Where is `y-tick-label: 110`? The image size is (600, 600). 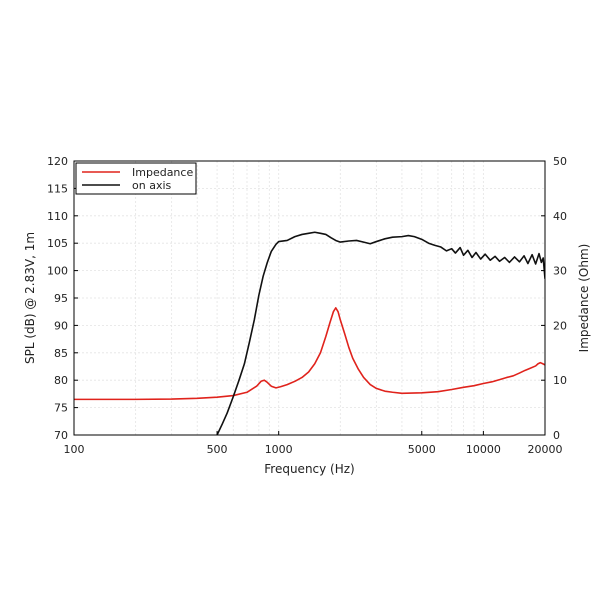
y-tick-label: 110 is located at coordinates (57, 216).